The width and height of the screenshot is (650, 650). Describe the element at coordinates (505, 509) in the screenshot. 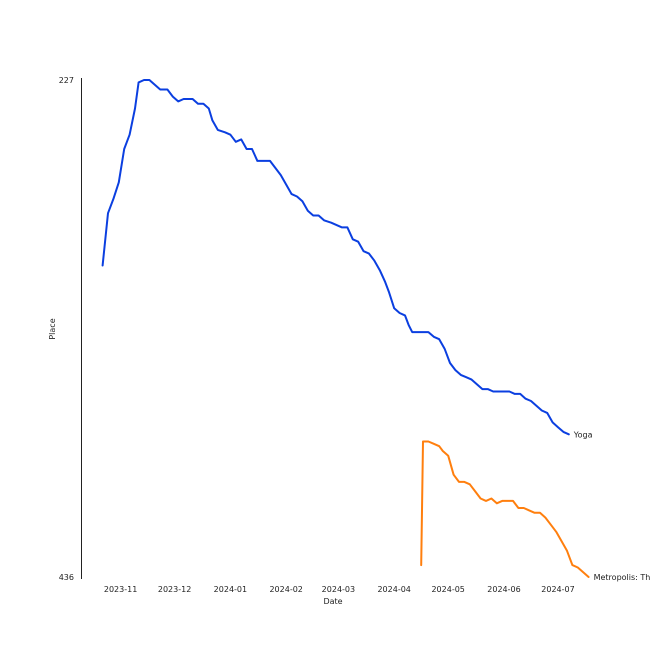

I see `series-line` at that location.